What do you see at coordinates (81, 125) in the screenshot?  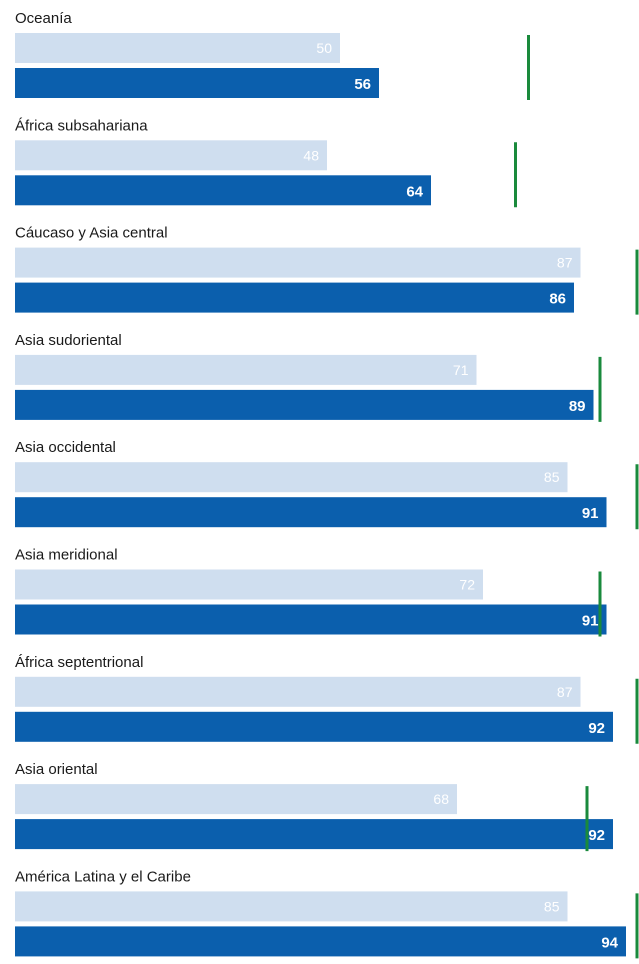 I see `region-label: África subsahariana` at bounding box center [81, 125].